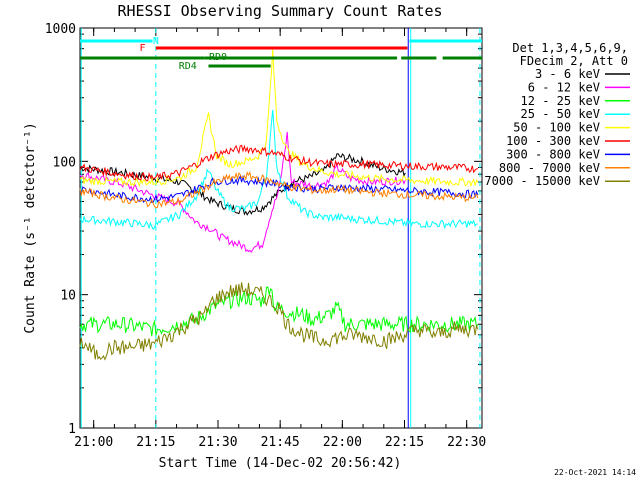  Describe the element at coordinates (560, 114) in the screenshot. I see `legend-label: 25 - 50 keV` at that location.